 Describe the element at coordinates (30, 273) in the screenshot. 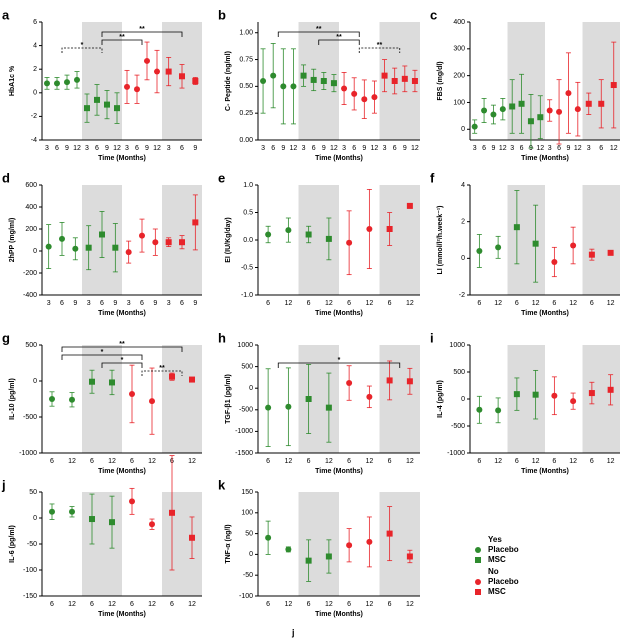

I see `y-tick-label: -200` at that location.